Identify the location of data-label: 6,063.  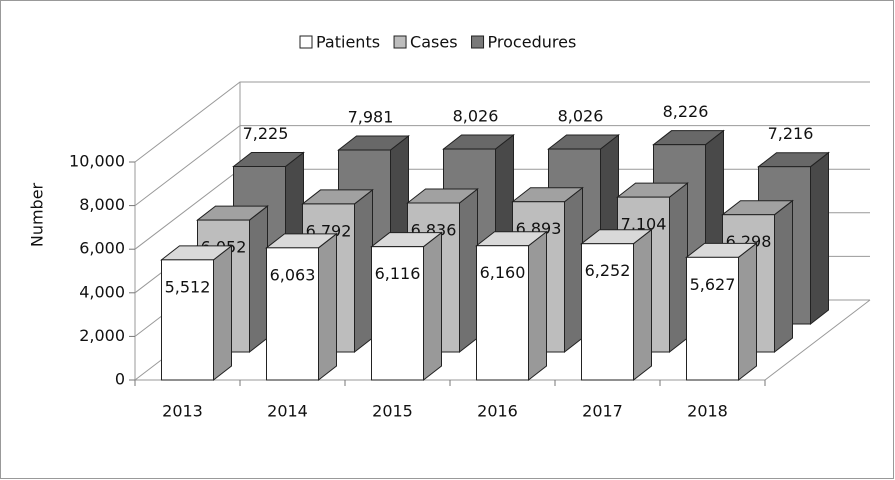
(293, 274).